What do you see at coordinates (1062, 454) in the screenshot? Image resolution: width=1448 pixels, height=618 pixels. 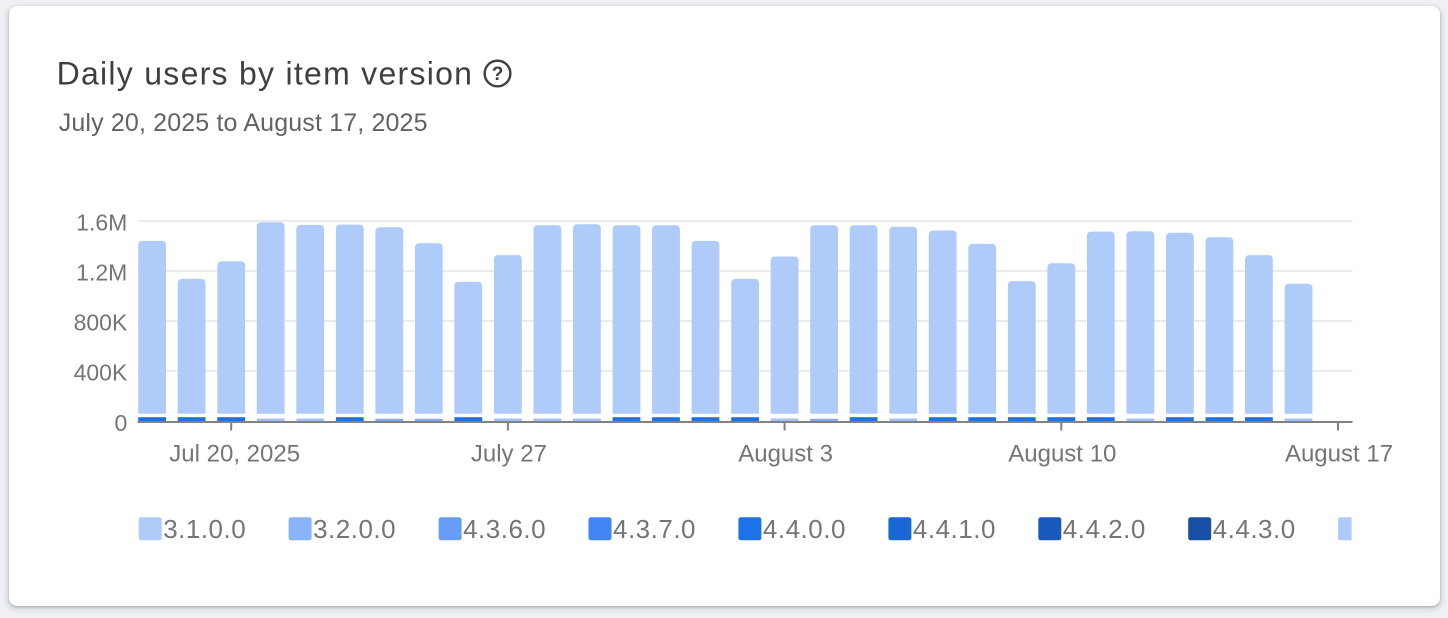 I see `svg-text: August 10` at bounding box center [1062, 454].